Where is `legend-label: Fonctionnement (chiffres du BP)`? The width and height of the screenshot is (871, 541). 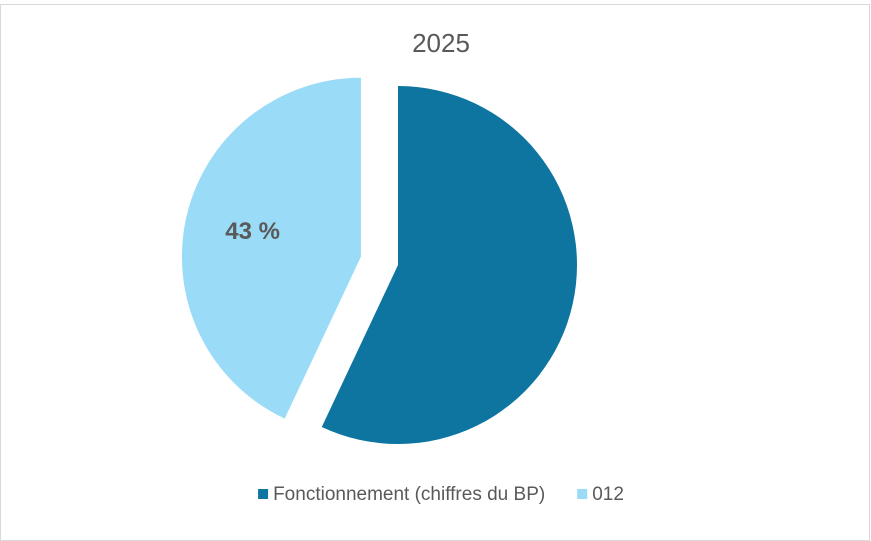 legend-label: Fonctionnement (chiffres du BP) is located at coordinates (409, 494).